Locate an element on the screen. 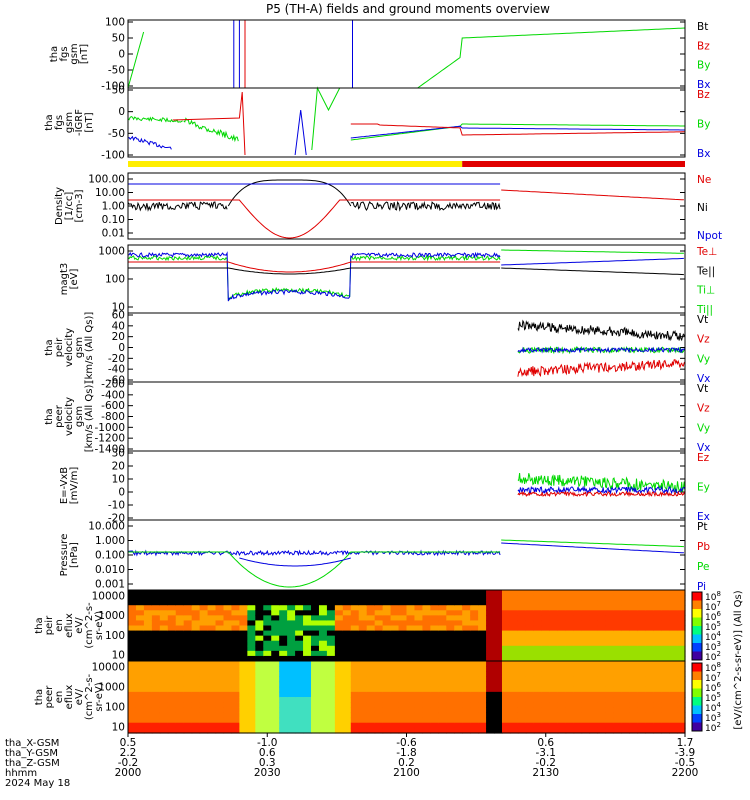 This screenshot has width=750, height=800. legend-pi: Pi is located at coordinates (701, 587).